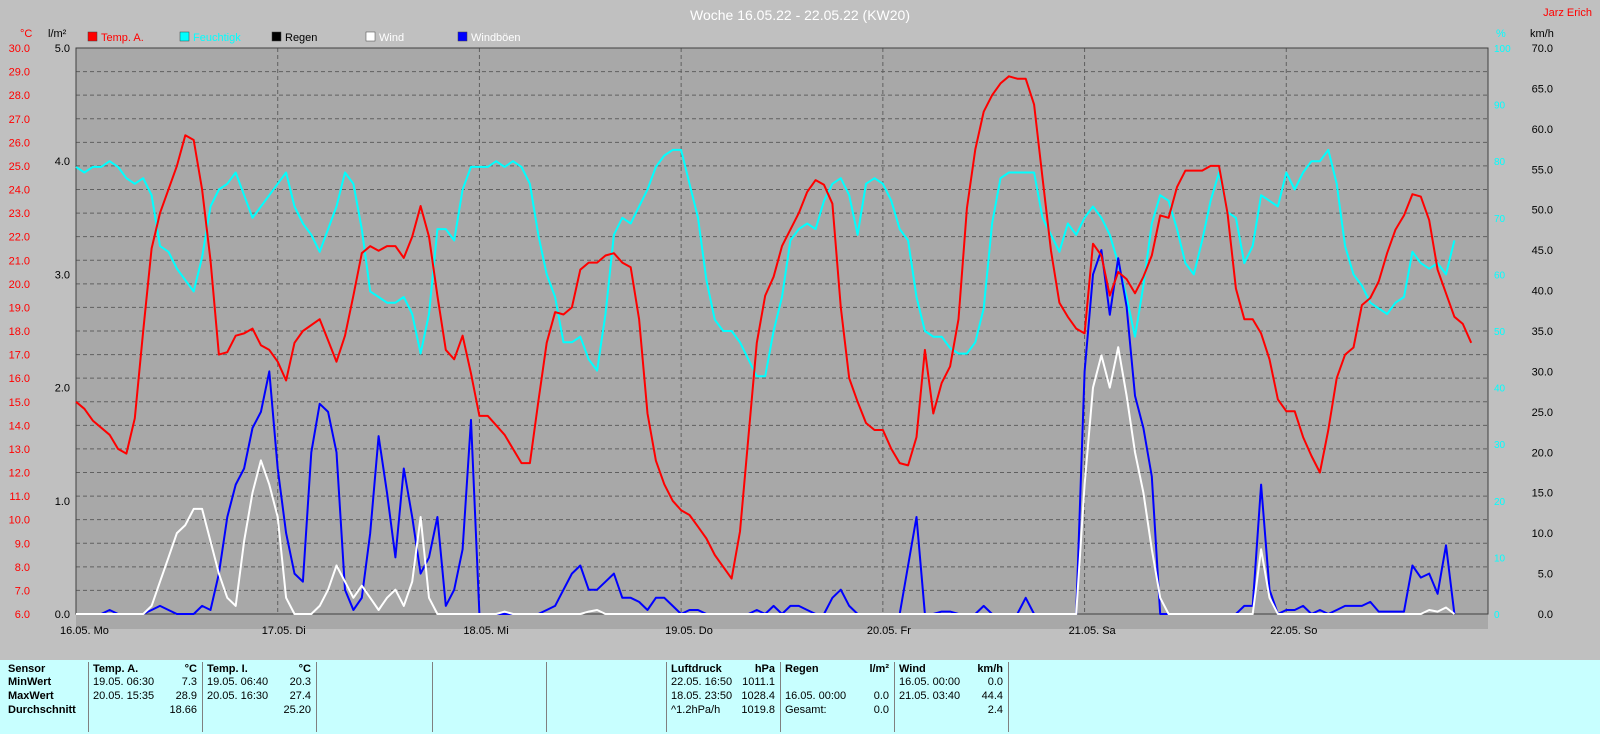  Describe the element at coordinates (1542, 292) in the screenshot. I see `wind-tick-label: 40.0` at that location.